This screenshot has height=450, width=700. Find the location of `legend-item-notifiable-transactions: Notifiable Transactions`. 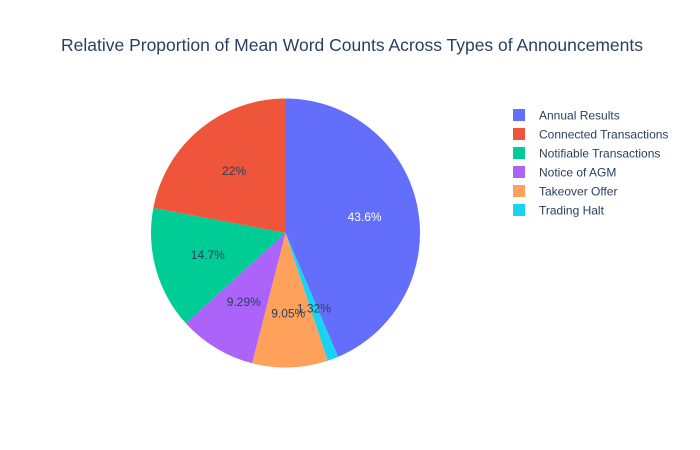

legend-item-notifiable-transactions: Notifiable Transactions is located at coordinates (586, 154).